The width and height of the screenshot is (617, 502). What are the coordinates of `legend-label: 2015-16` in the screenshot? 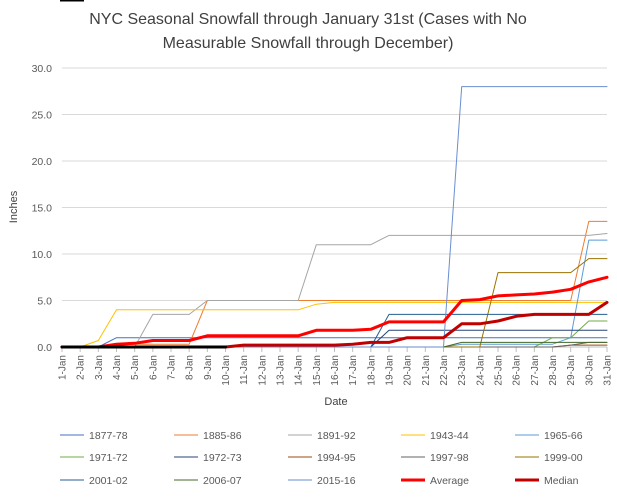 It's located at (336, 481).